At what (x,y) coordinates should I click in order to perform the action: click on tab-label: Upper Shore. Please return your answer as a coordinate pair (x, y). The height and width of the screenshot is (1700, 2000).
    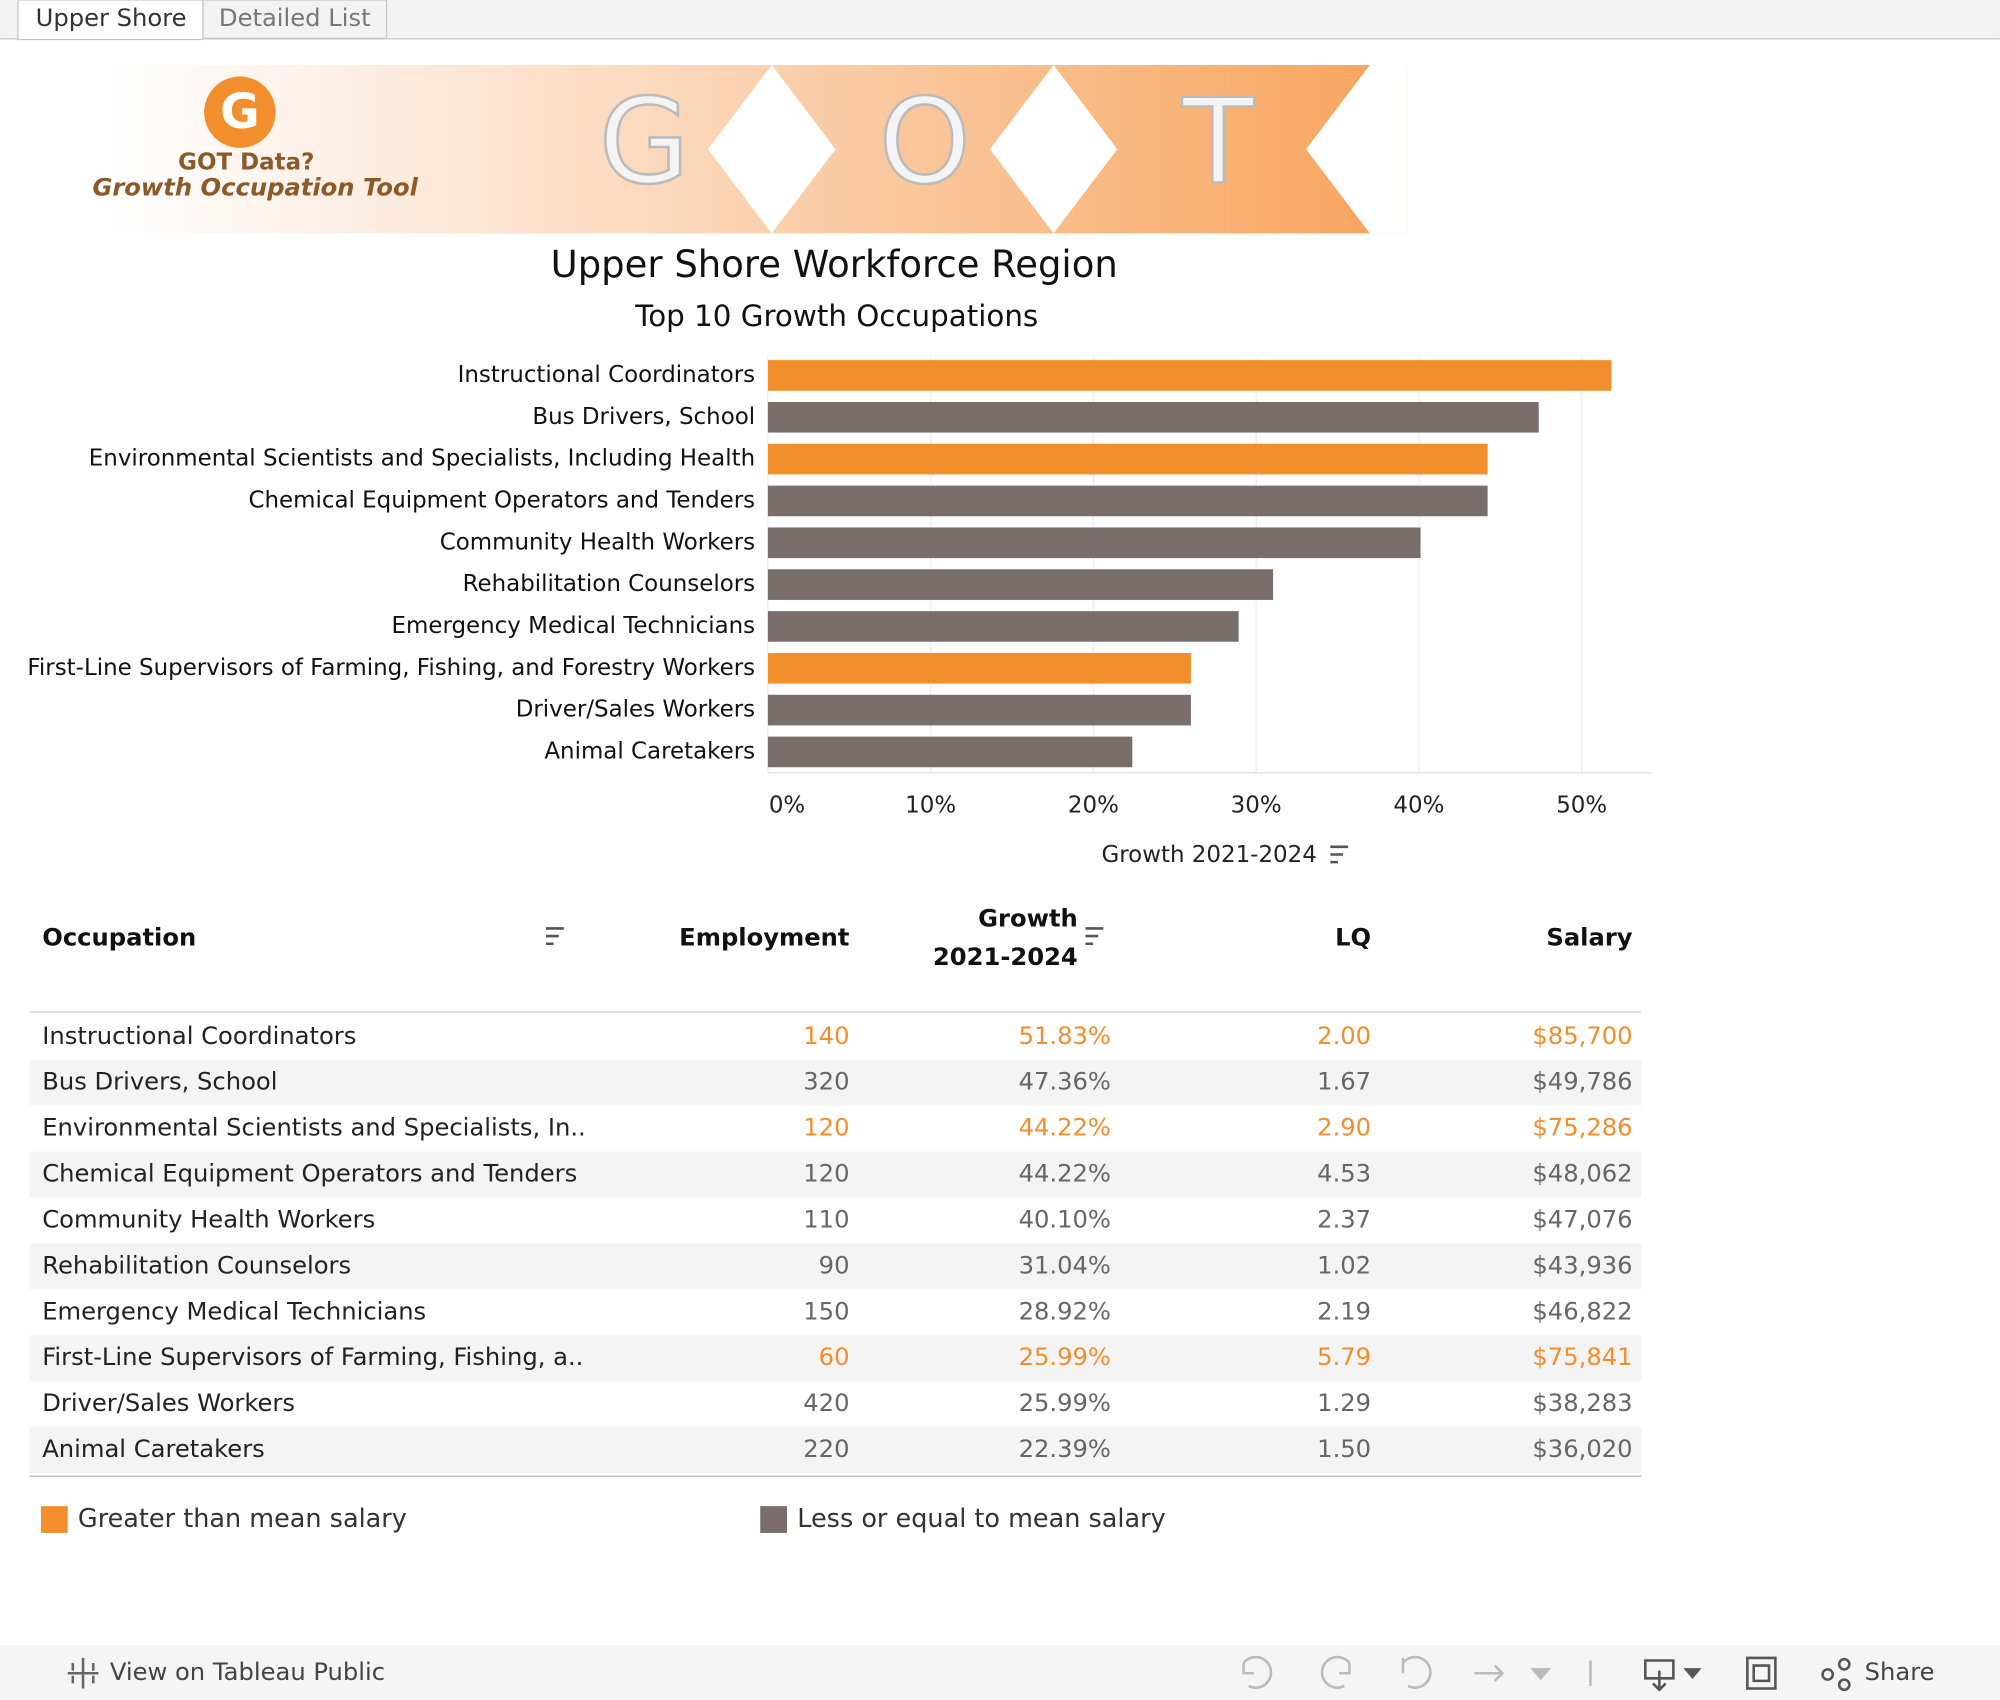
    Looking at the image, I should click on (111, 18).